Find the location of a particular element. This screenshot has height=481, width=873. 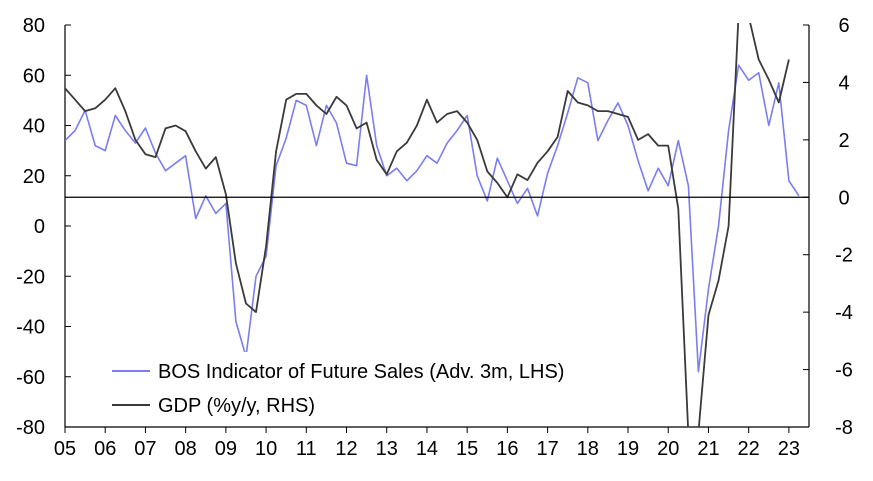

legend-label-gdp: GDP (%y/y, RHS) is located at coordinates (236, 406).